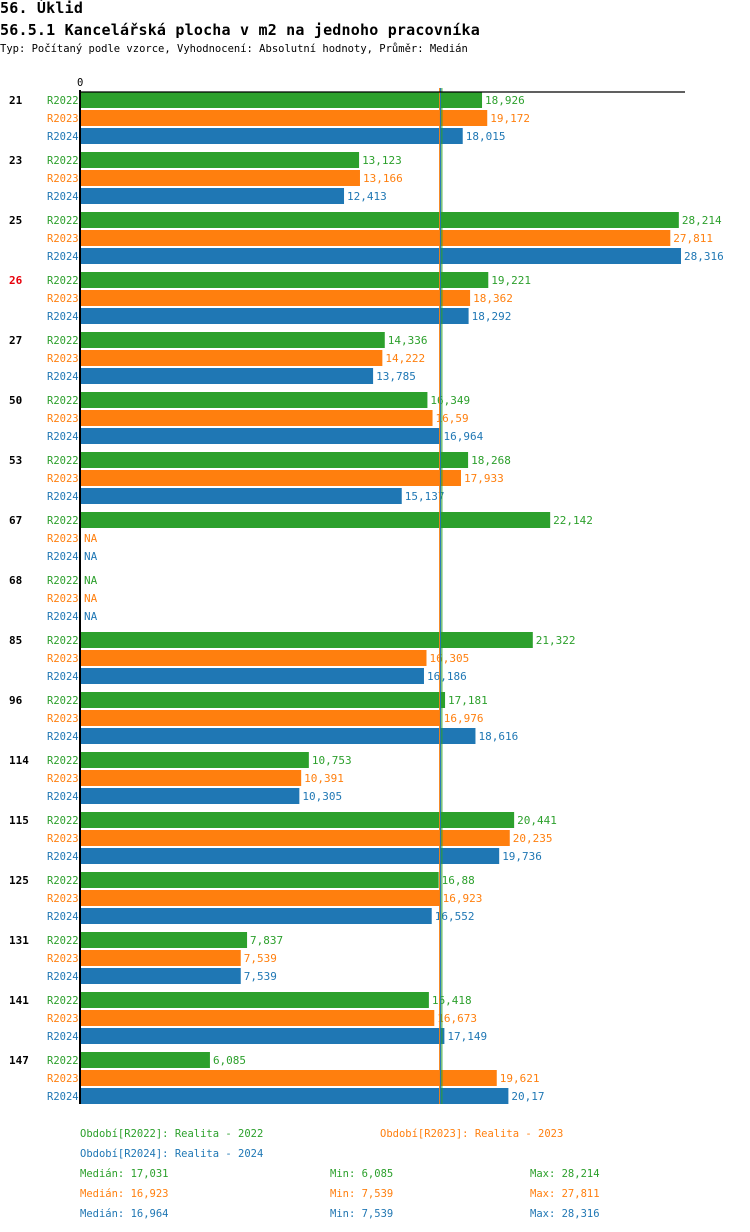 Image resolution: width=750 pixels, height=1232 pixels. I want to click on category-label: 27, so click(15, 340).